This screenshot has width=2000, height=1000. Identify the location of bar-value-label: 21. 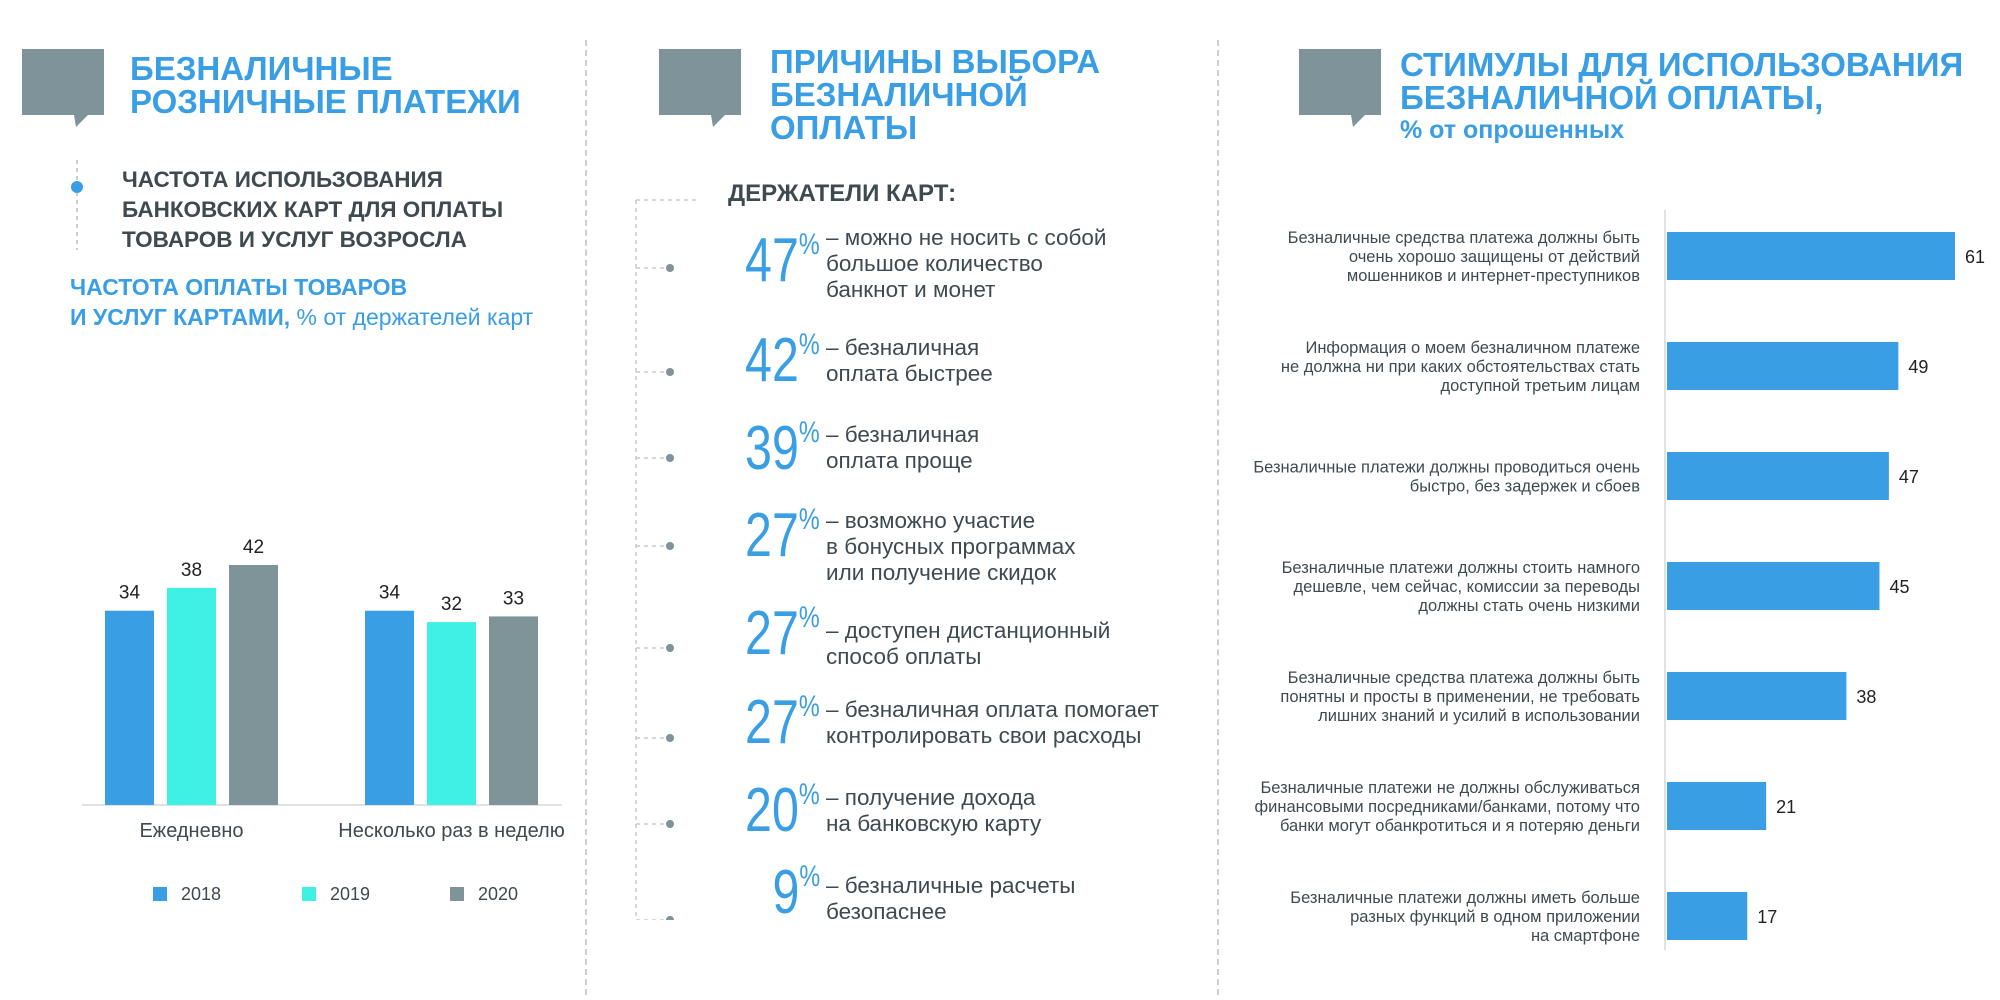
(1786, 807).